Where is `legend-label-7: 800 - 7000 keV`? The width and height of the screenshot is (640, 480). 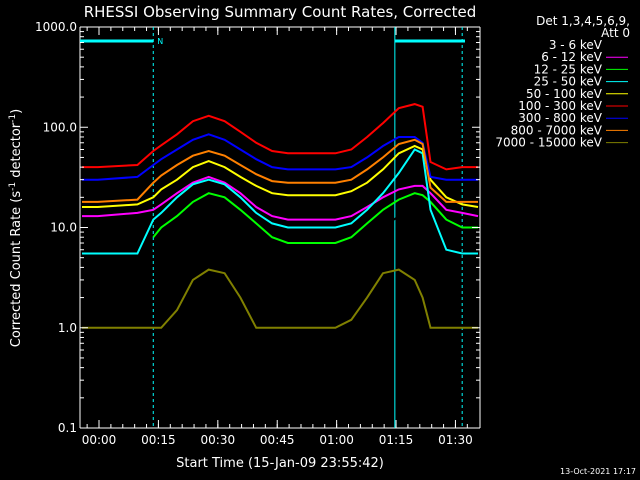
legend-label-7: 800 - 7000 keV is located at coordinates (557, 130).